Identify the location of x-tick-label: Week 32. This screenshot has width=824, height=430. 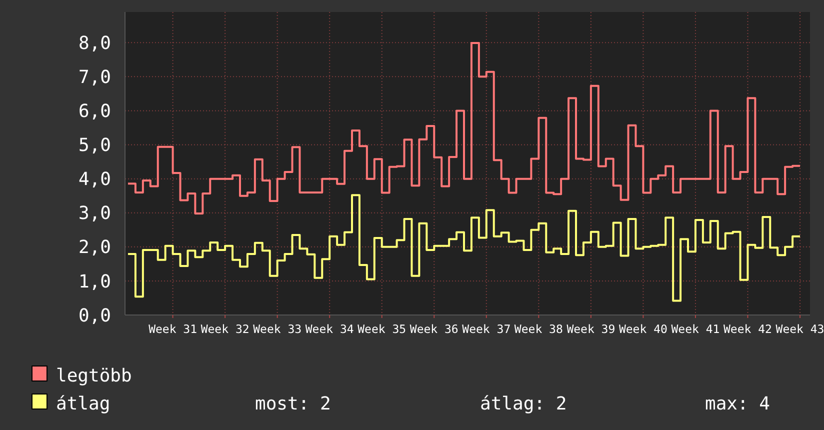
(225, 329).